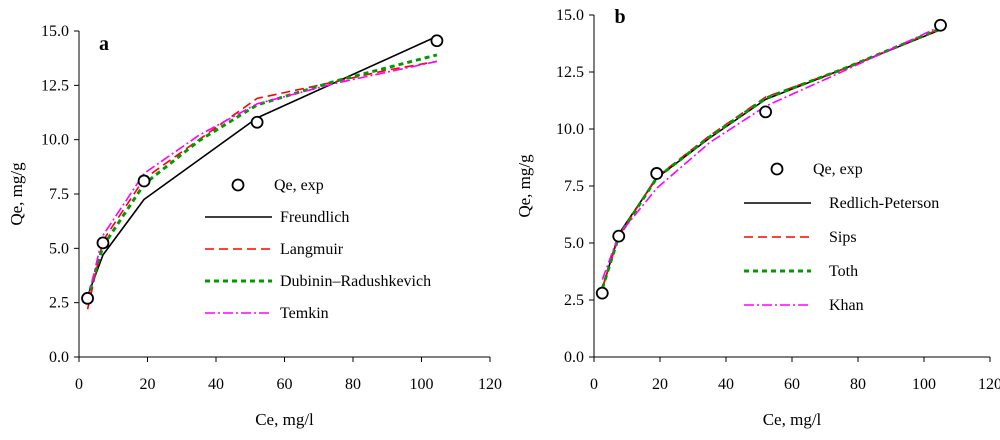 Image resolution: width=1000 pixels, height=440 pixels. What do you see at coordinates (619, 17) in the screenshot?
I see `panel-label: b` at bounding box center [619, 17].